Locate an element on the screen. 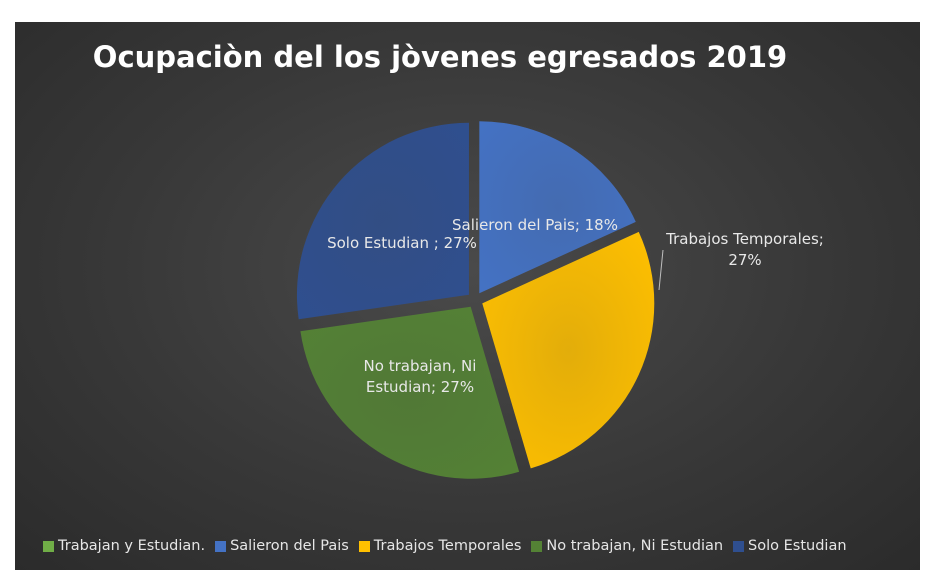  data-label-solo-estudian: Solo Estudian ; 27% is located at coordinates (402, 243).